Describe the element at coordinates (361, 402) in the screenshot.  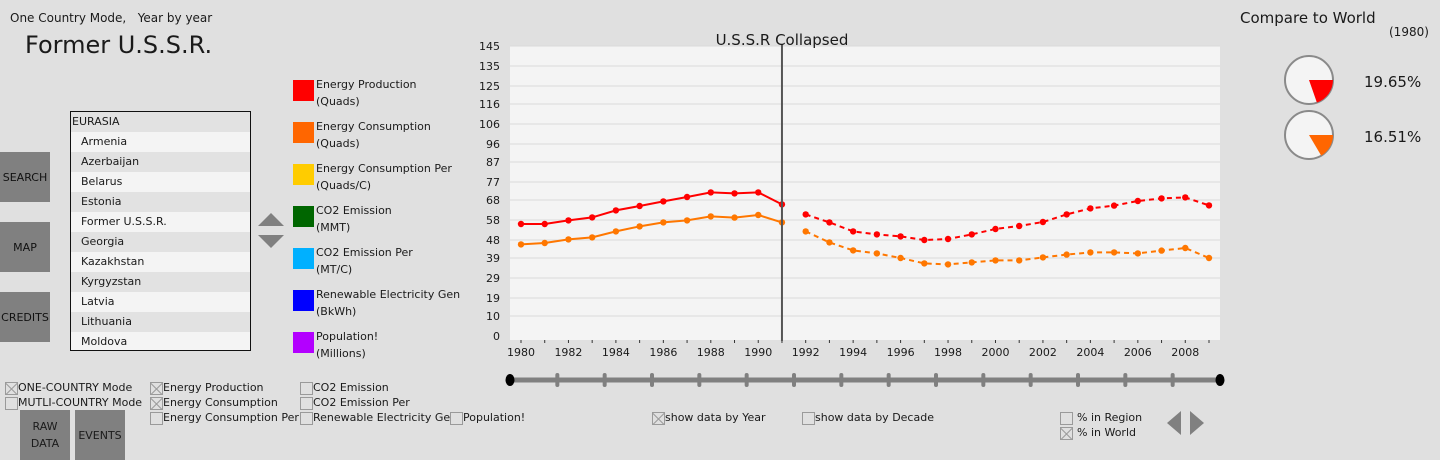
I see `checkbox-label: CO2 Emission Per` at that location.